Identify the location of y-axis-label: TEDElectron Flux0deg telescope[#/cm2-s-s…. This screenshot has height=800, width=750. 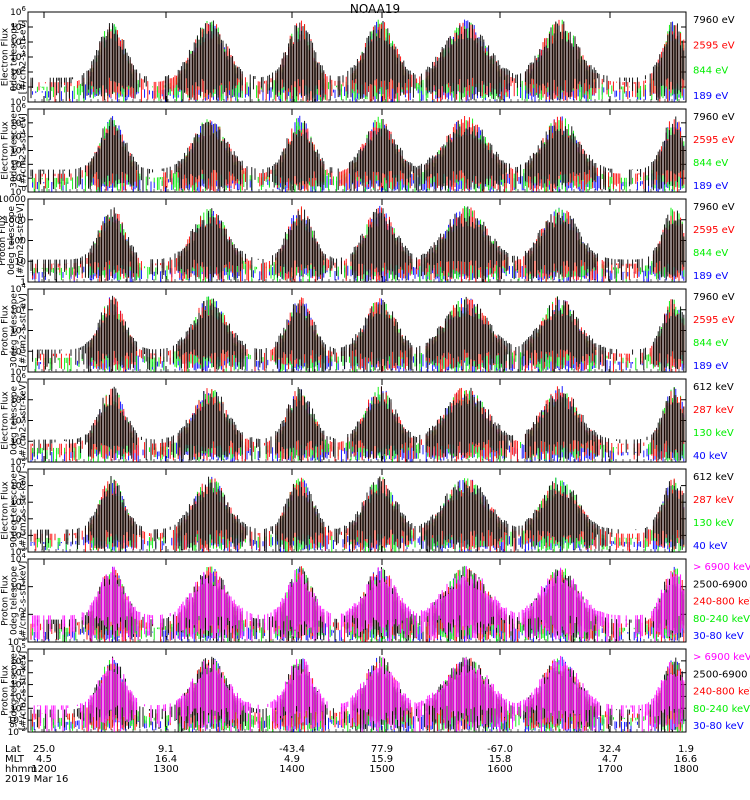
(14, 57).